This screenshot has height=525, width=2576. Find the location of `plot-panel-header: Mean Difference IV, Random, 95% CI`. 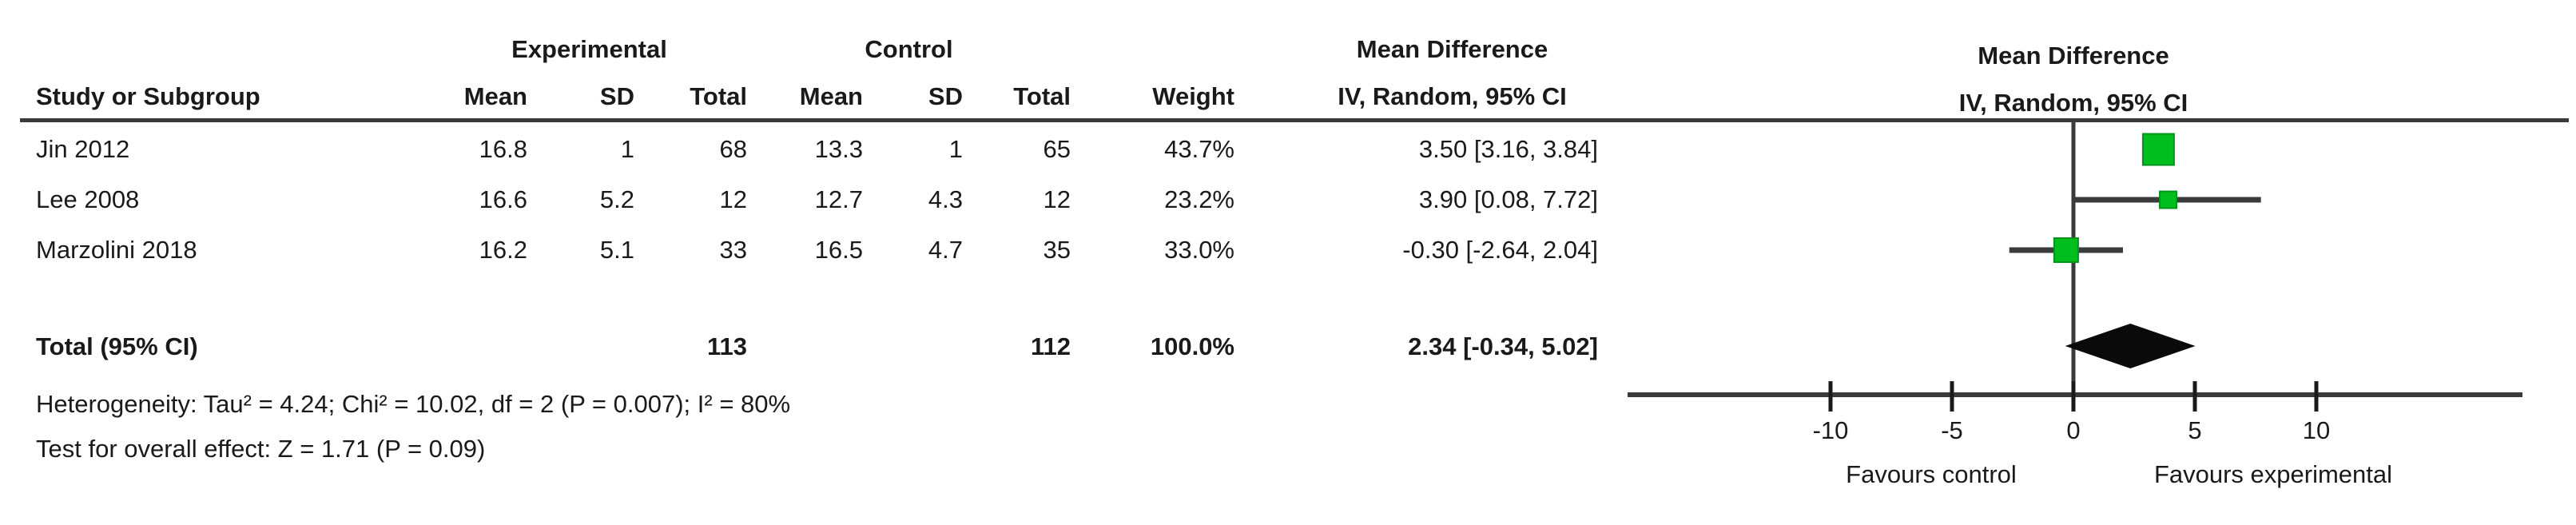

plot-panel-header: Mean Difference IV, Random, 95% CI is located at coordinates (2073, 79).